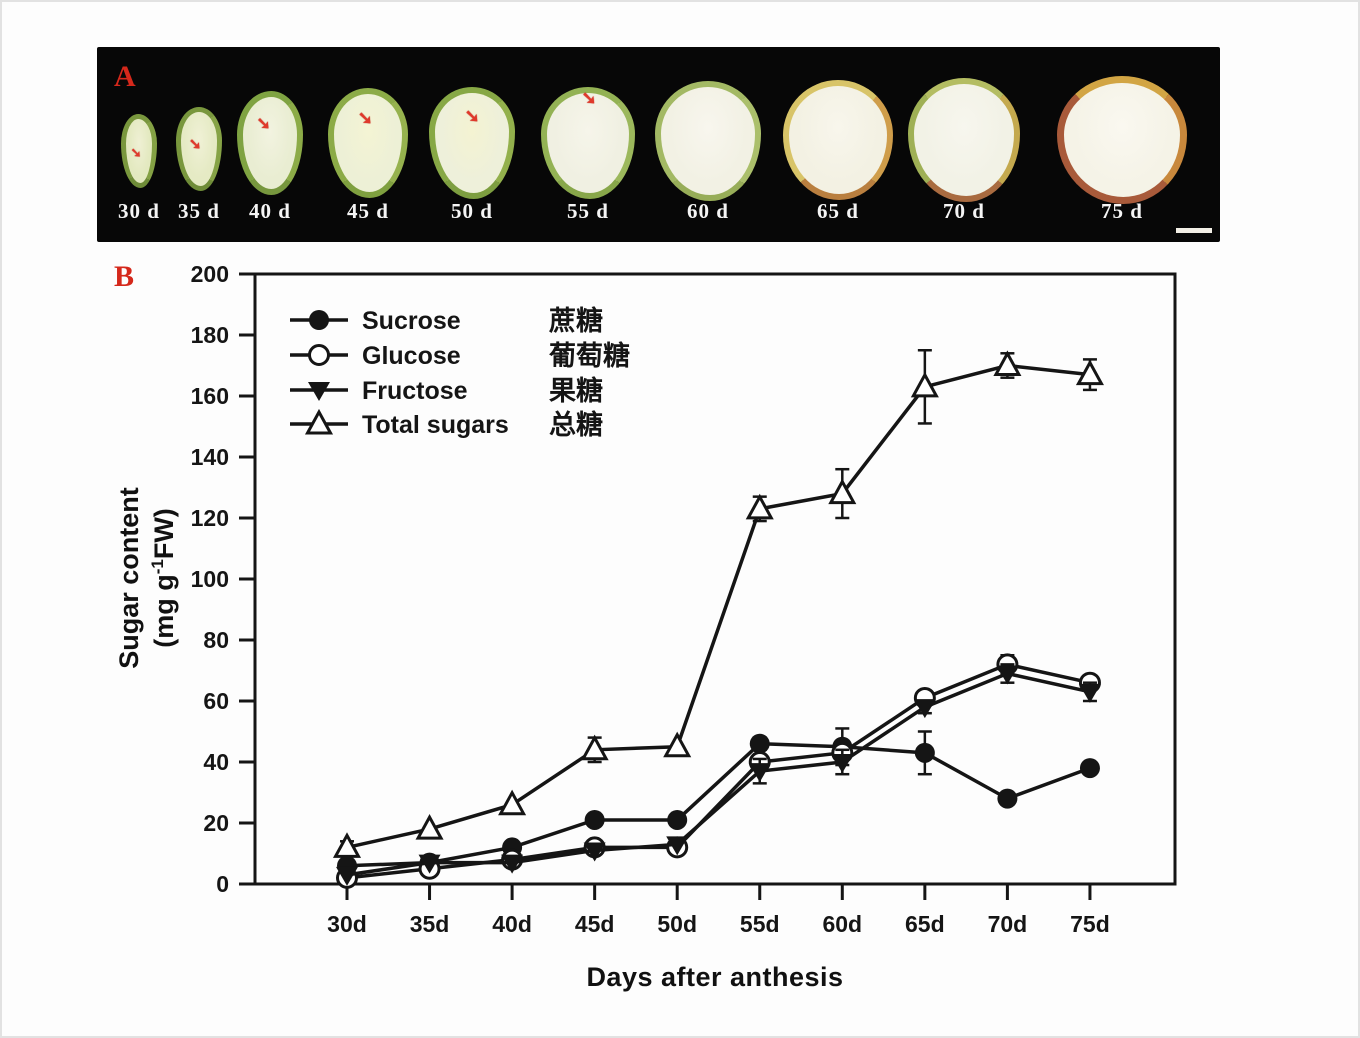  Describe the element at coordinates (368, 211) in the screenshot. I see `fruit-day-label: 45 d` at that location.